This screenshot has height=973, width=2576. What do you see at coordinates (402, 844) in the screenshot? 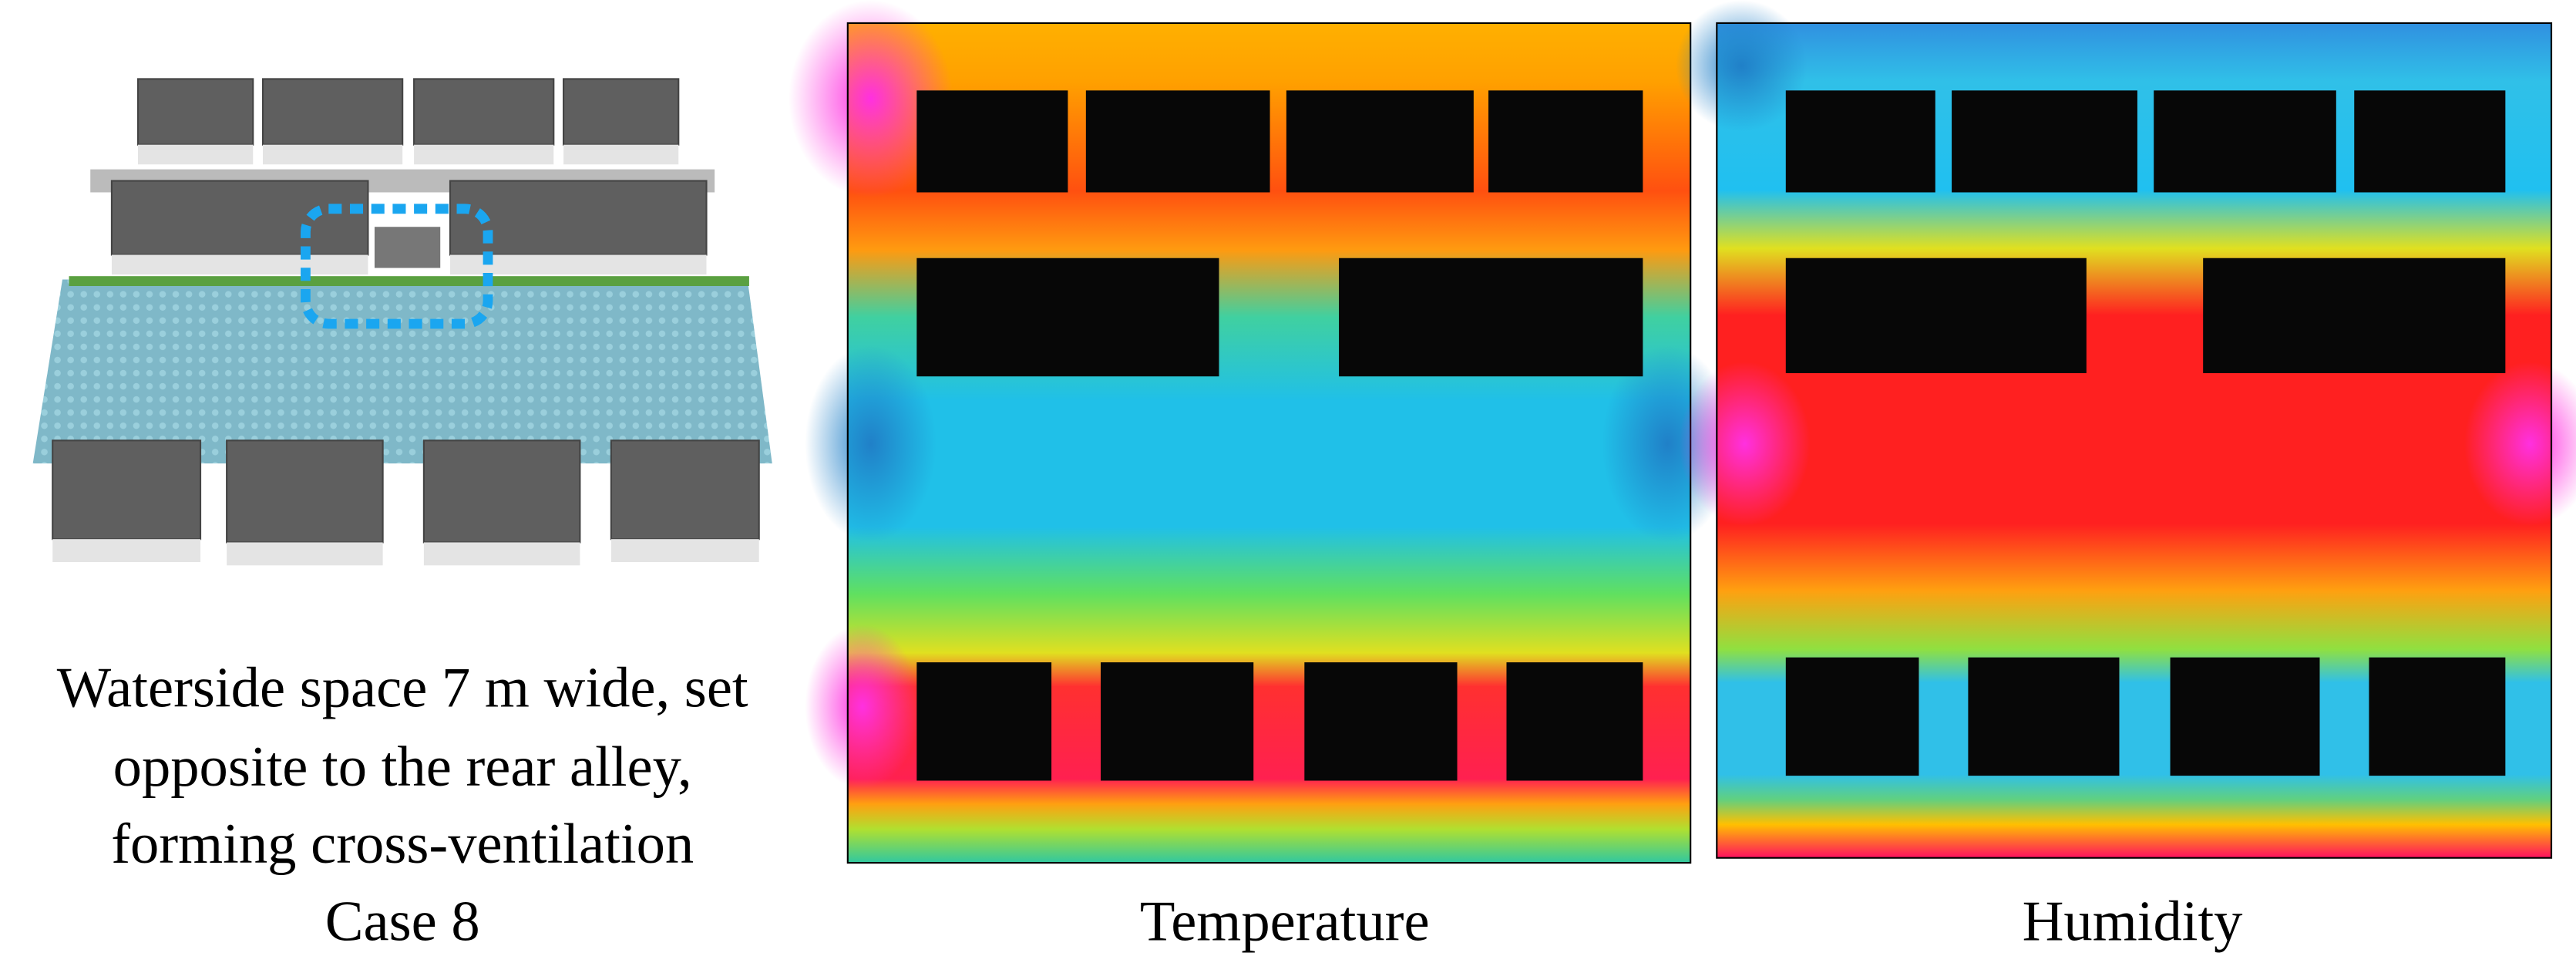
I see `caption-line: forming cross-ventilation` at bounding box center [402, 844].